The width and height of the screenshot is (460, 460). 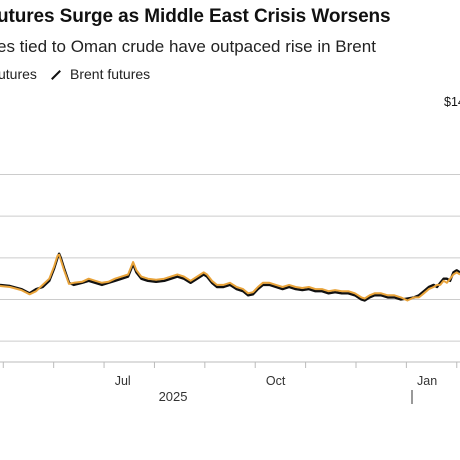 I want to click on legend-item-brent: Brent futures, so click(x=100, y=74).